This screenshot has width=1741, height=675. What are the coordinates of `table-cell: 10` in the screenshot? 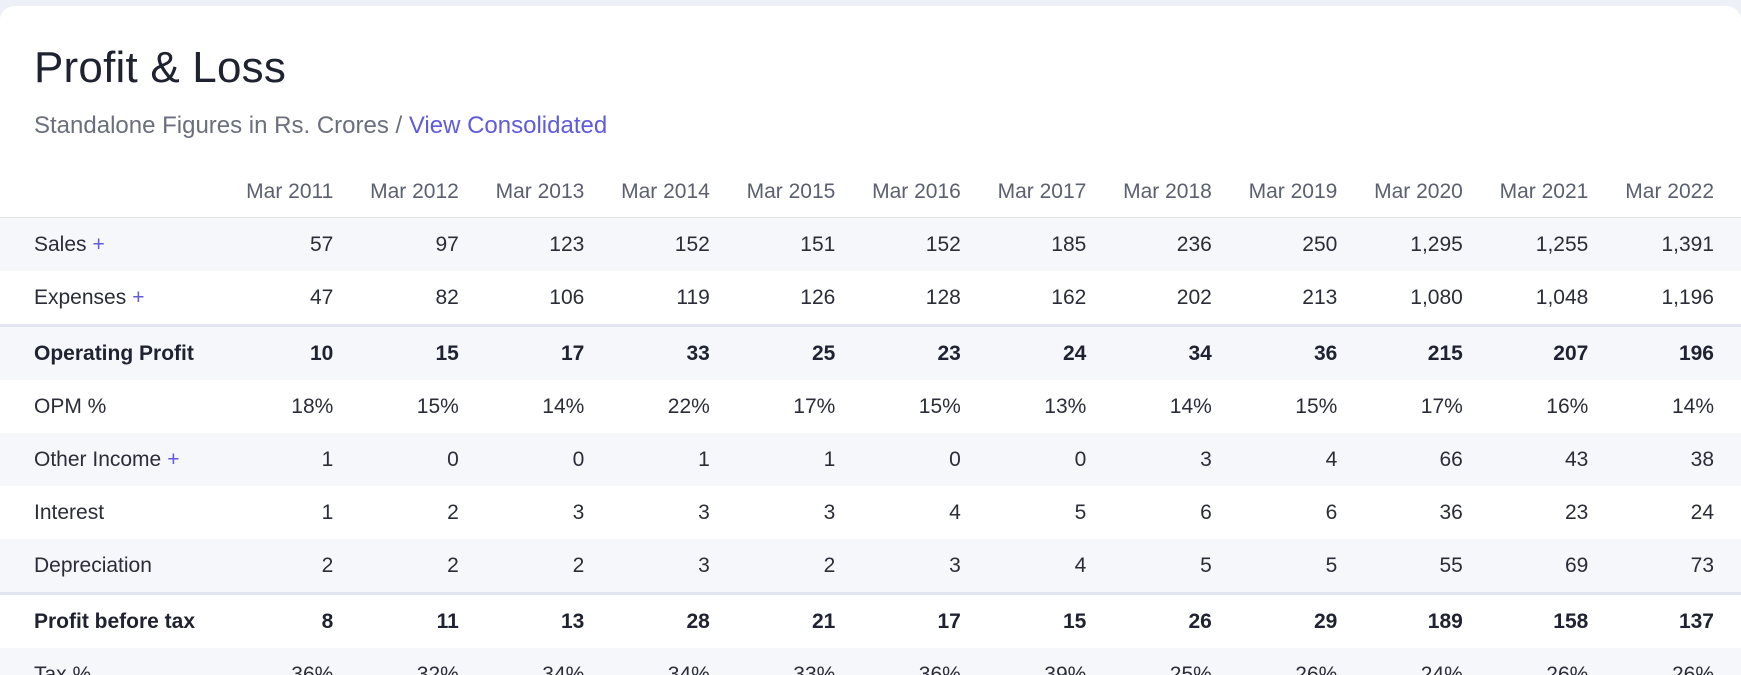 It's located at (297, 352).